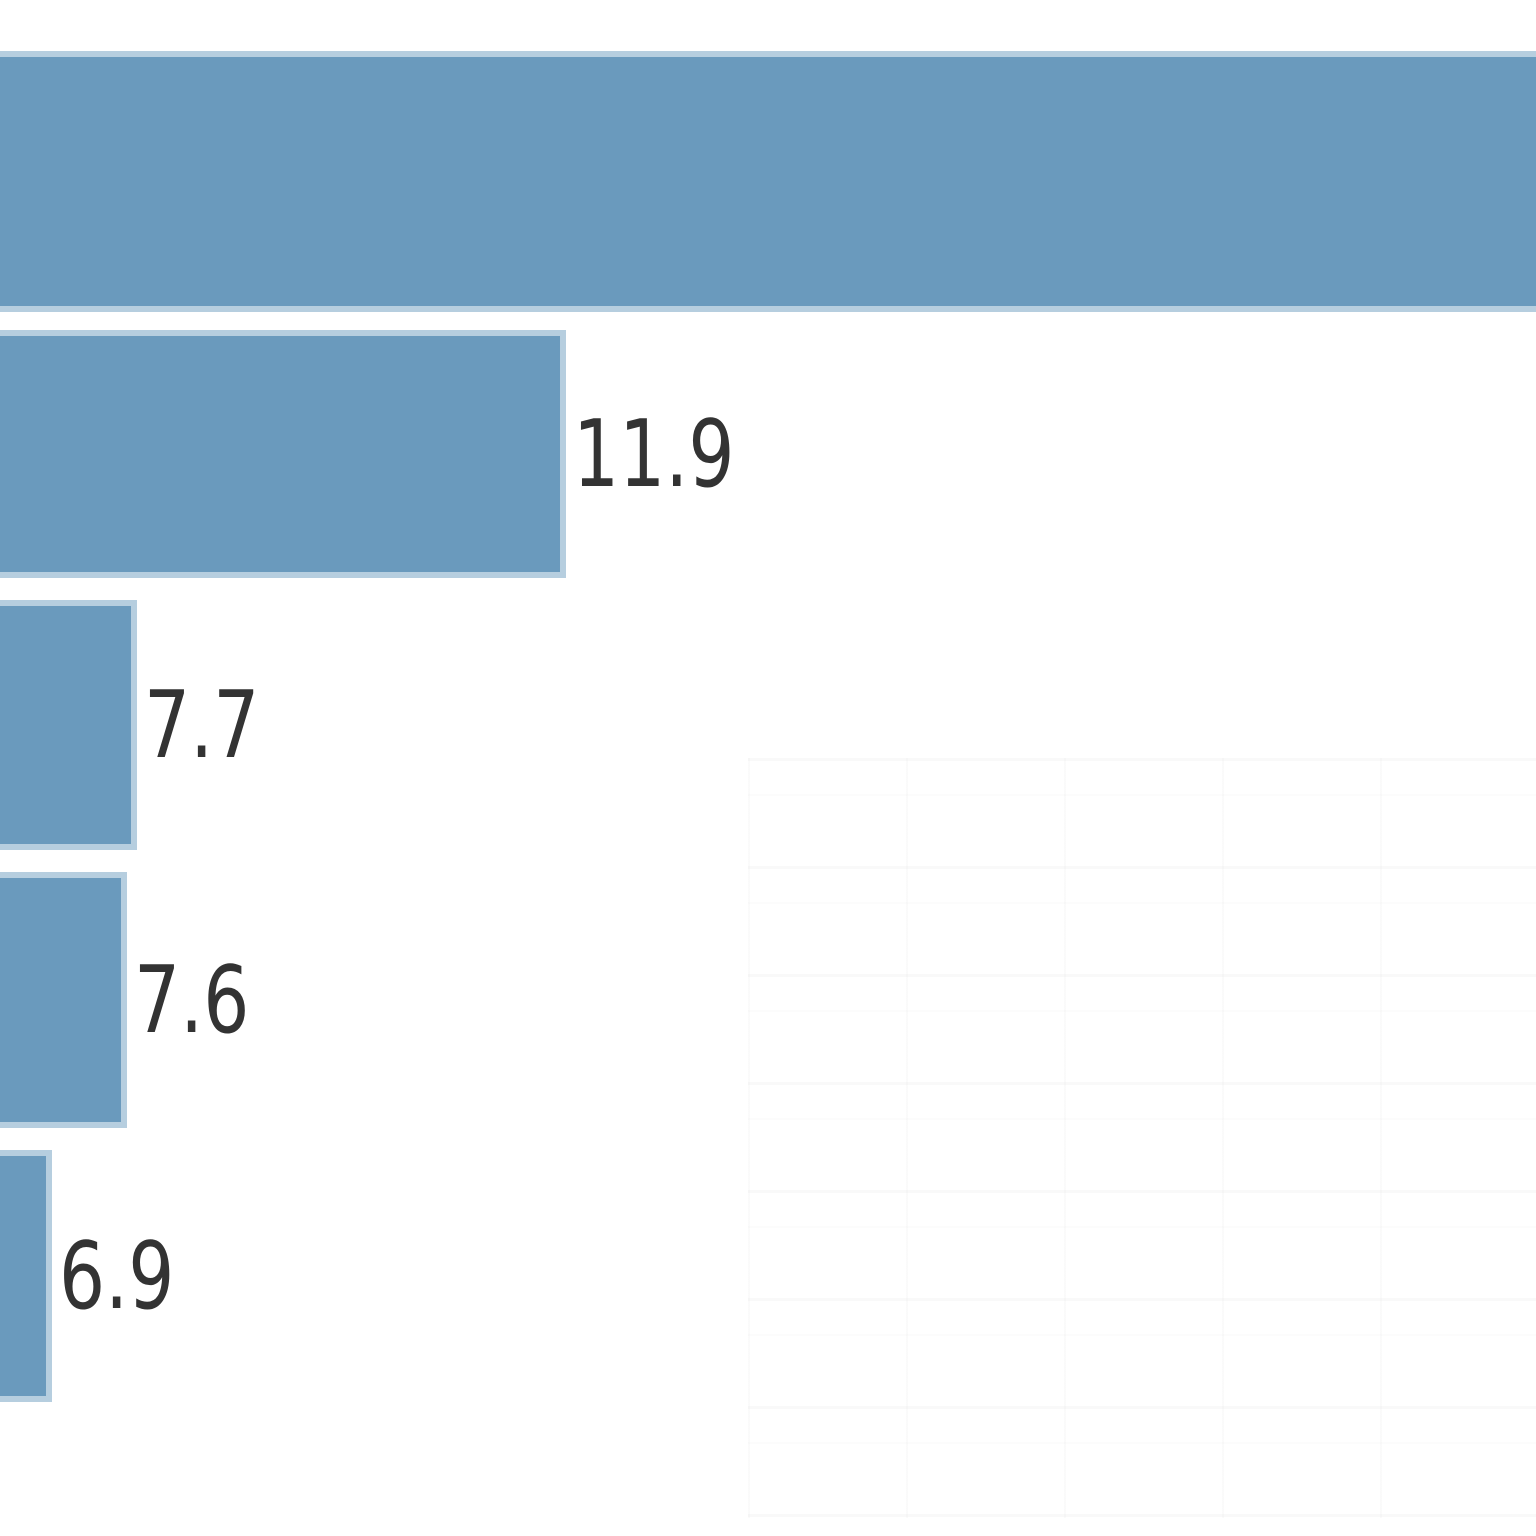 The width and height of the screenshot is (1536, 1536). I want to click on bar-value-label-row: 6.9, so click(133, 1276).